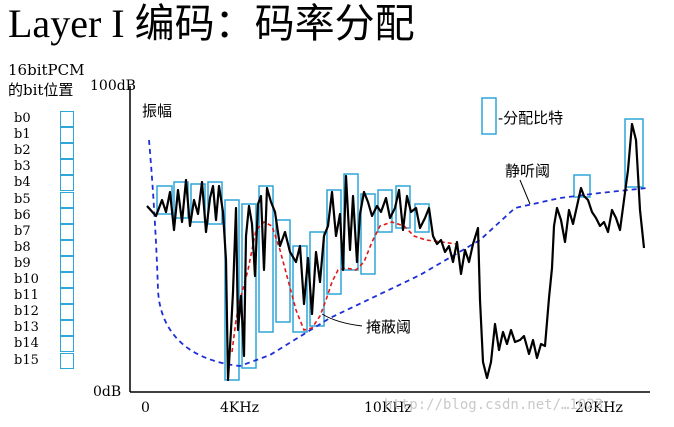 This screenshot has width=674, height=427. What do you see at coordinates (26, 360) in the screenshot?
I see `bit-label: b15` at bounding box center [26, 360].